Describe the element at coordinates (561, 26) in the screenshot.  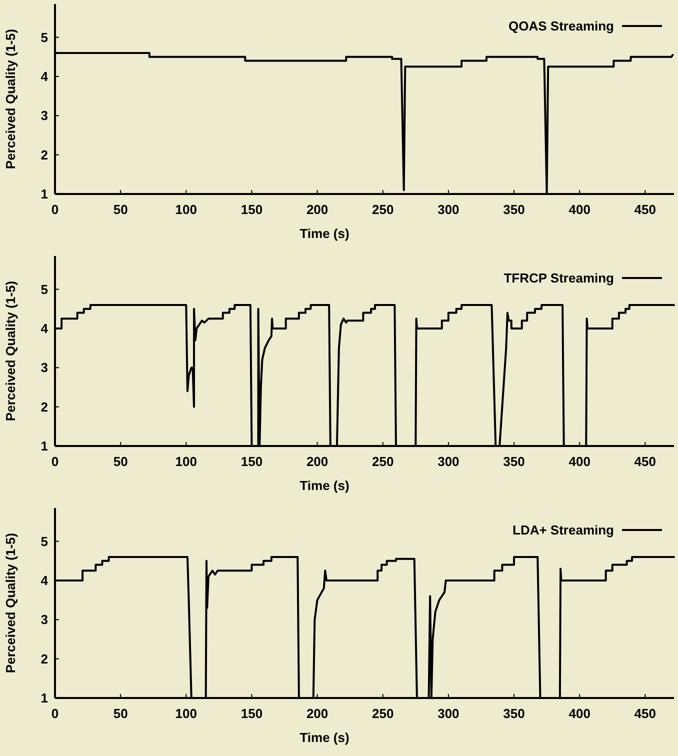
I see `legend-label: QOAS Streaming` at that location.